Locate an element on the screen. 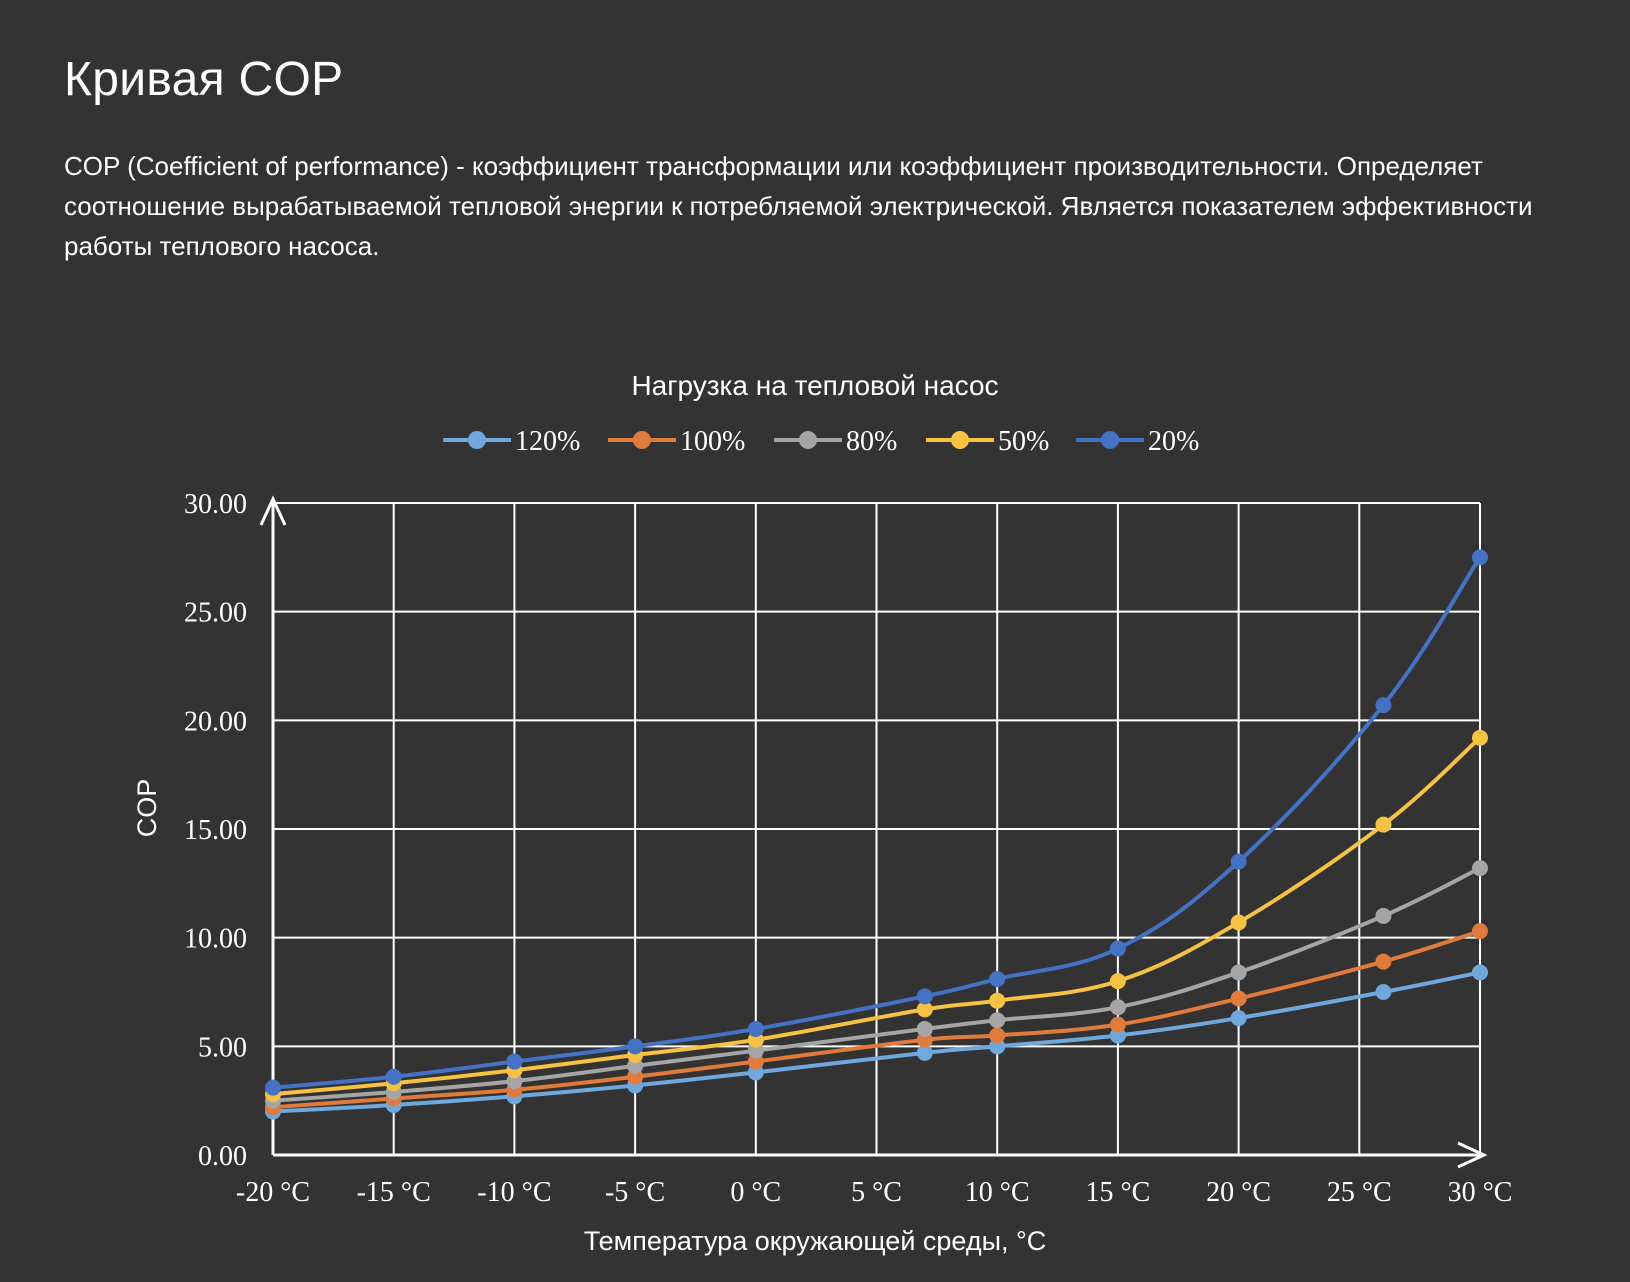 This screenshot has width=1630, height=1282. y-tick-label: 30.00 is located at coordinates (215, 504).